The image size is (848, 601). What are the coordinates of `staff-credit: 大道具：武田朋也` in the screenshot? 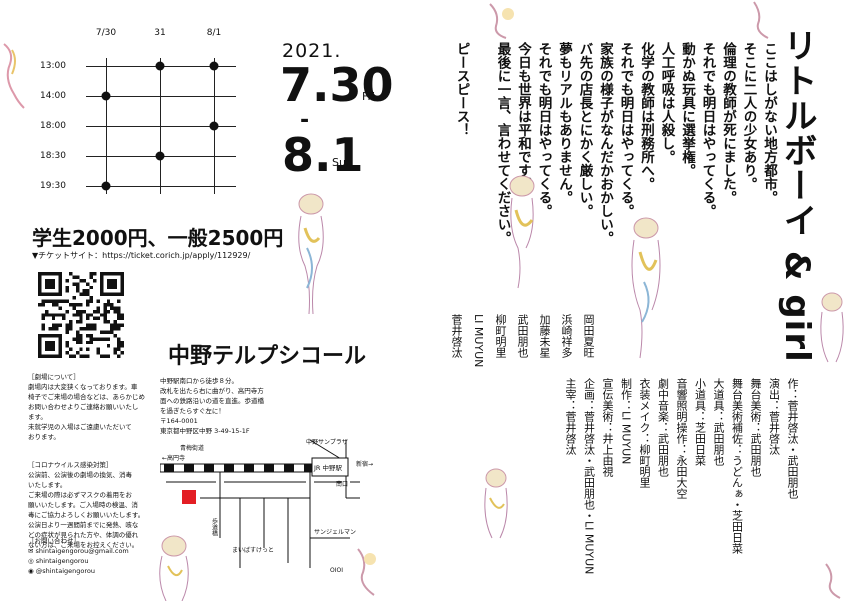 It's located at (718, 422).